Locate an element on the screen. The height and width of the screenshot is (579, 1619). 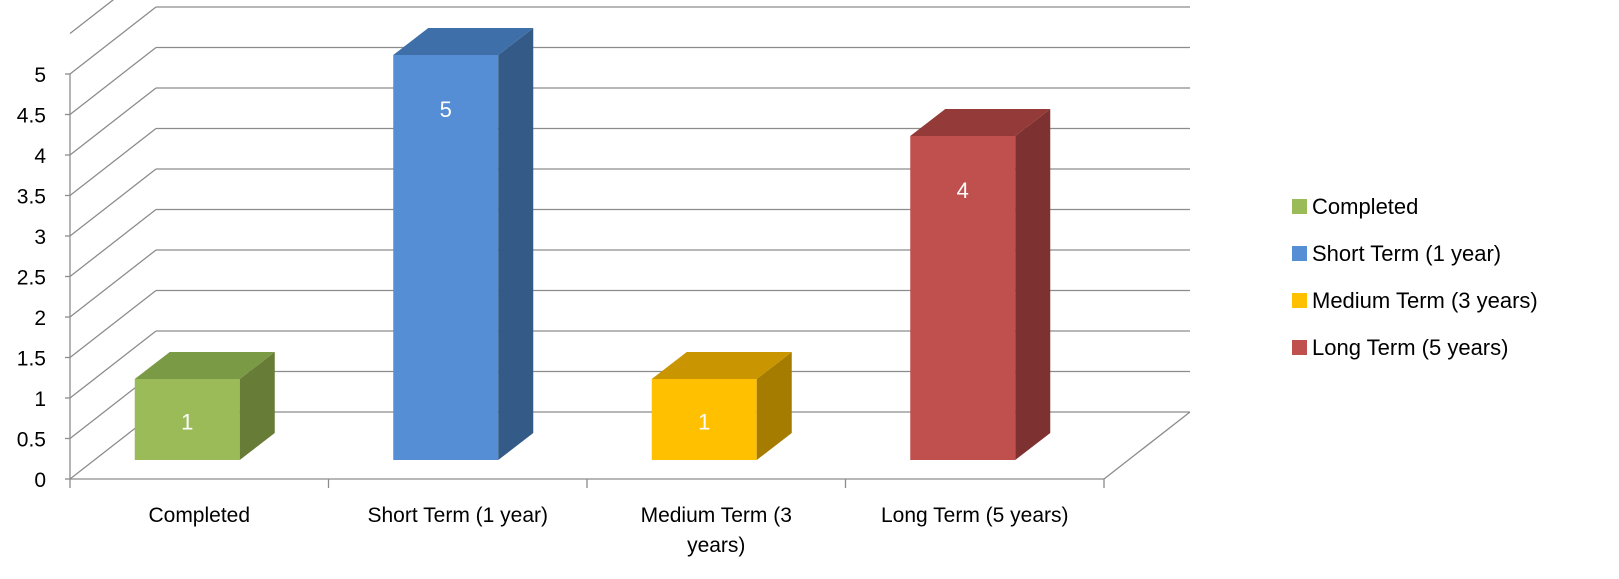
x-tick-label: Medium Term (3 is located at coordinates (716, 515).